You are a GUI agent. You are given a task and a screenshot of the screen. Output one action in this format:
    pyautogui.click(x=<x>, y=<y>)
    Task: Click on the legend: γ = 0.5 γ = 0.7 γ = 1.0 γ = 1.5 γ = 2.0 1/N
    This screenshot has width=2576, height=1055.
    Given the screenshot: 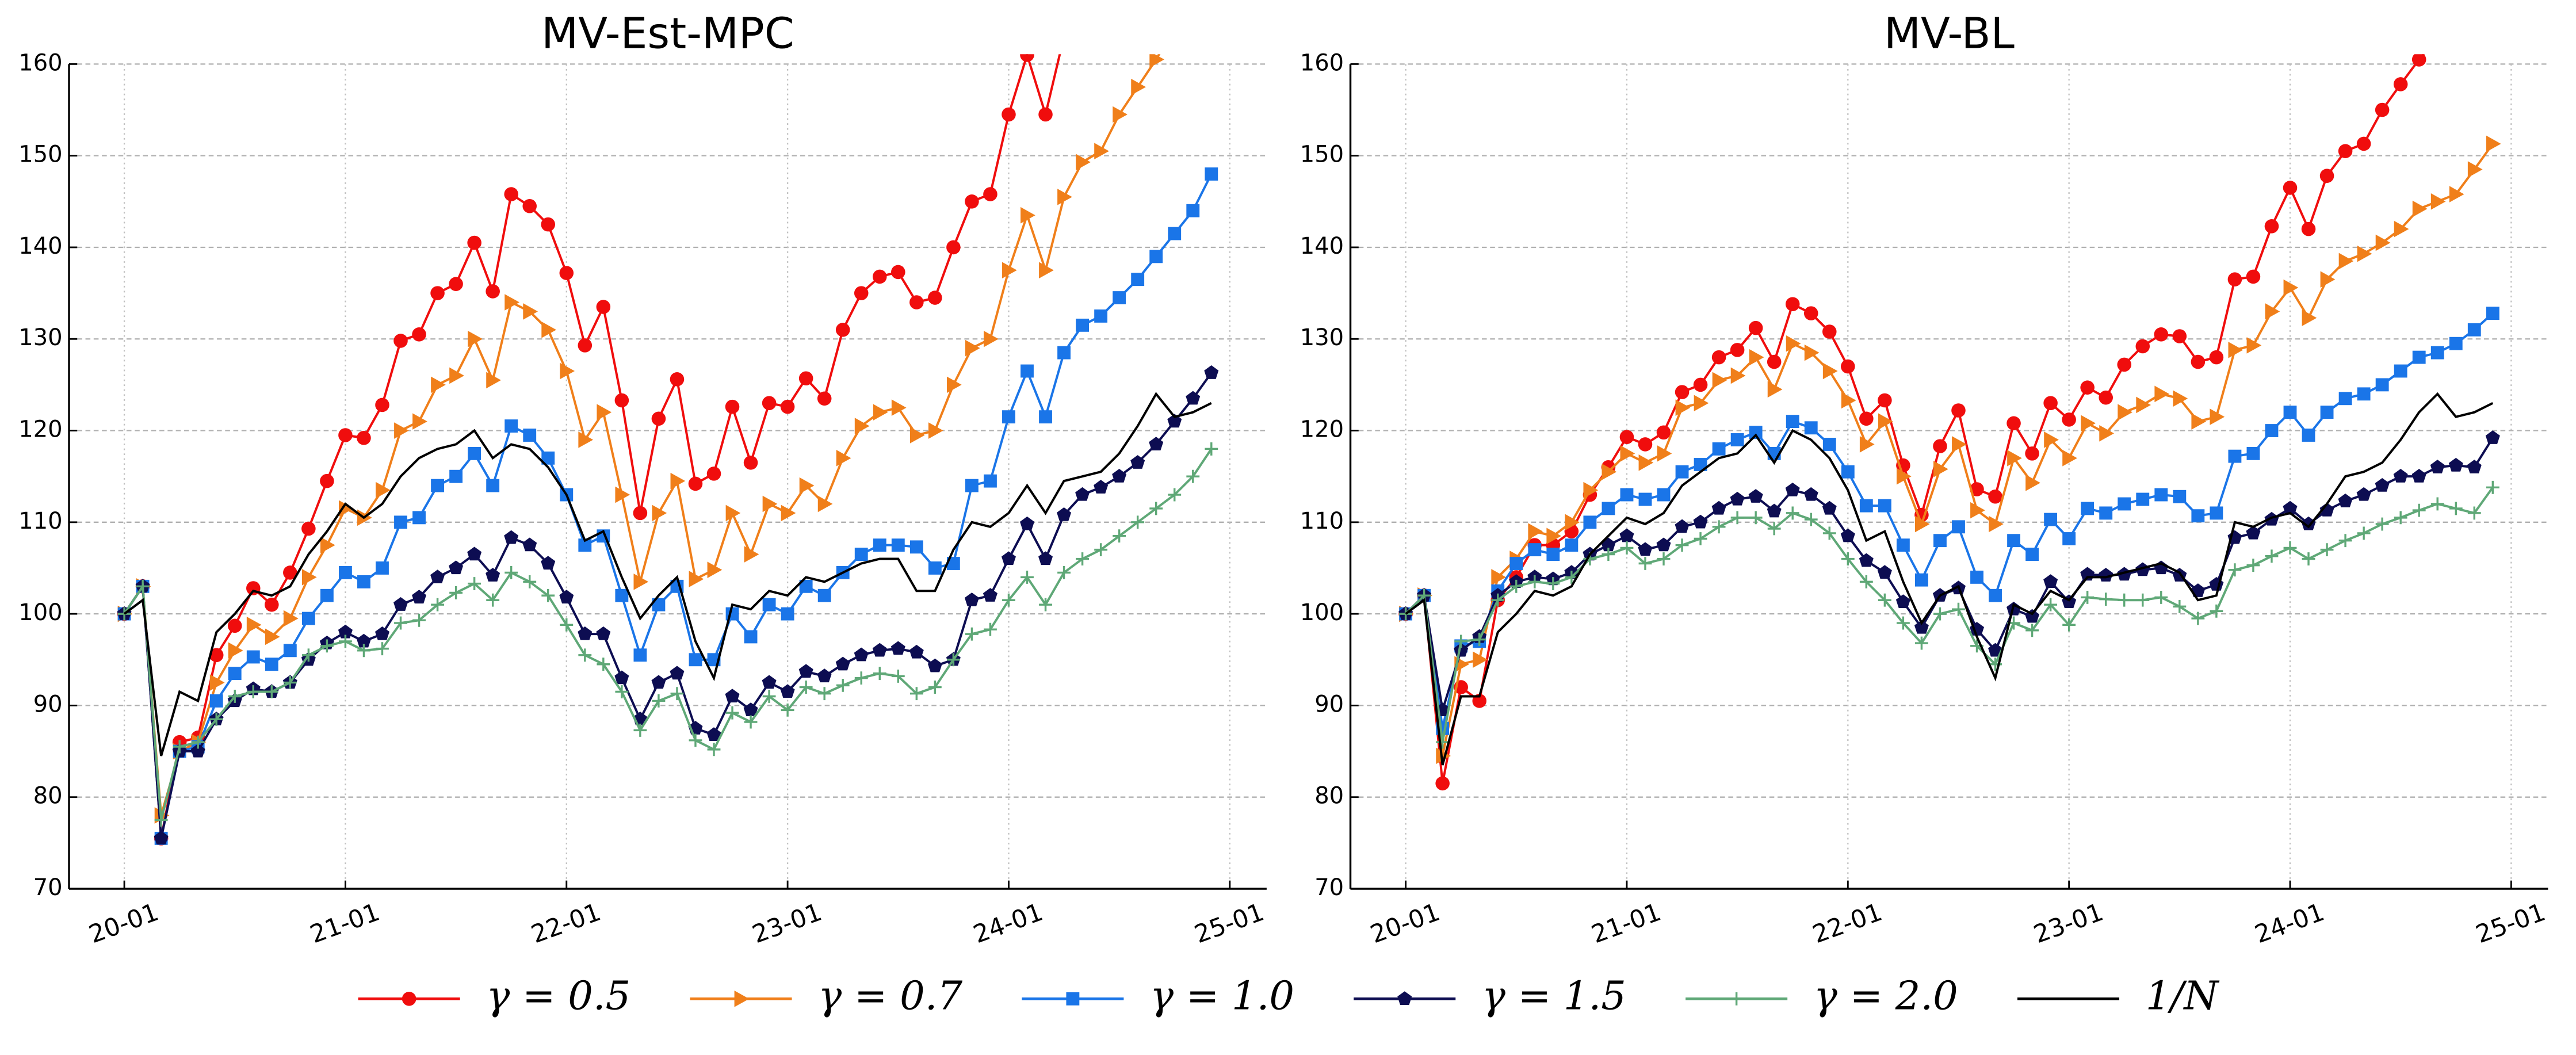 What is the action you would take?
    pyautogui.click(x=1288, y=996)
    